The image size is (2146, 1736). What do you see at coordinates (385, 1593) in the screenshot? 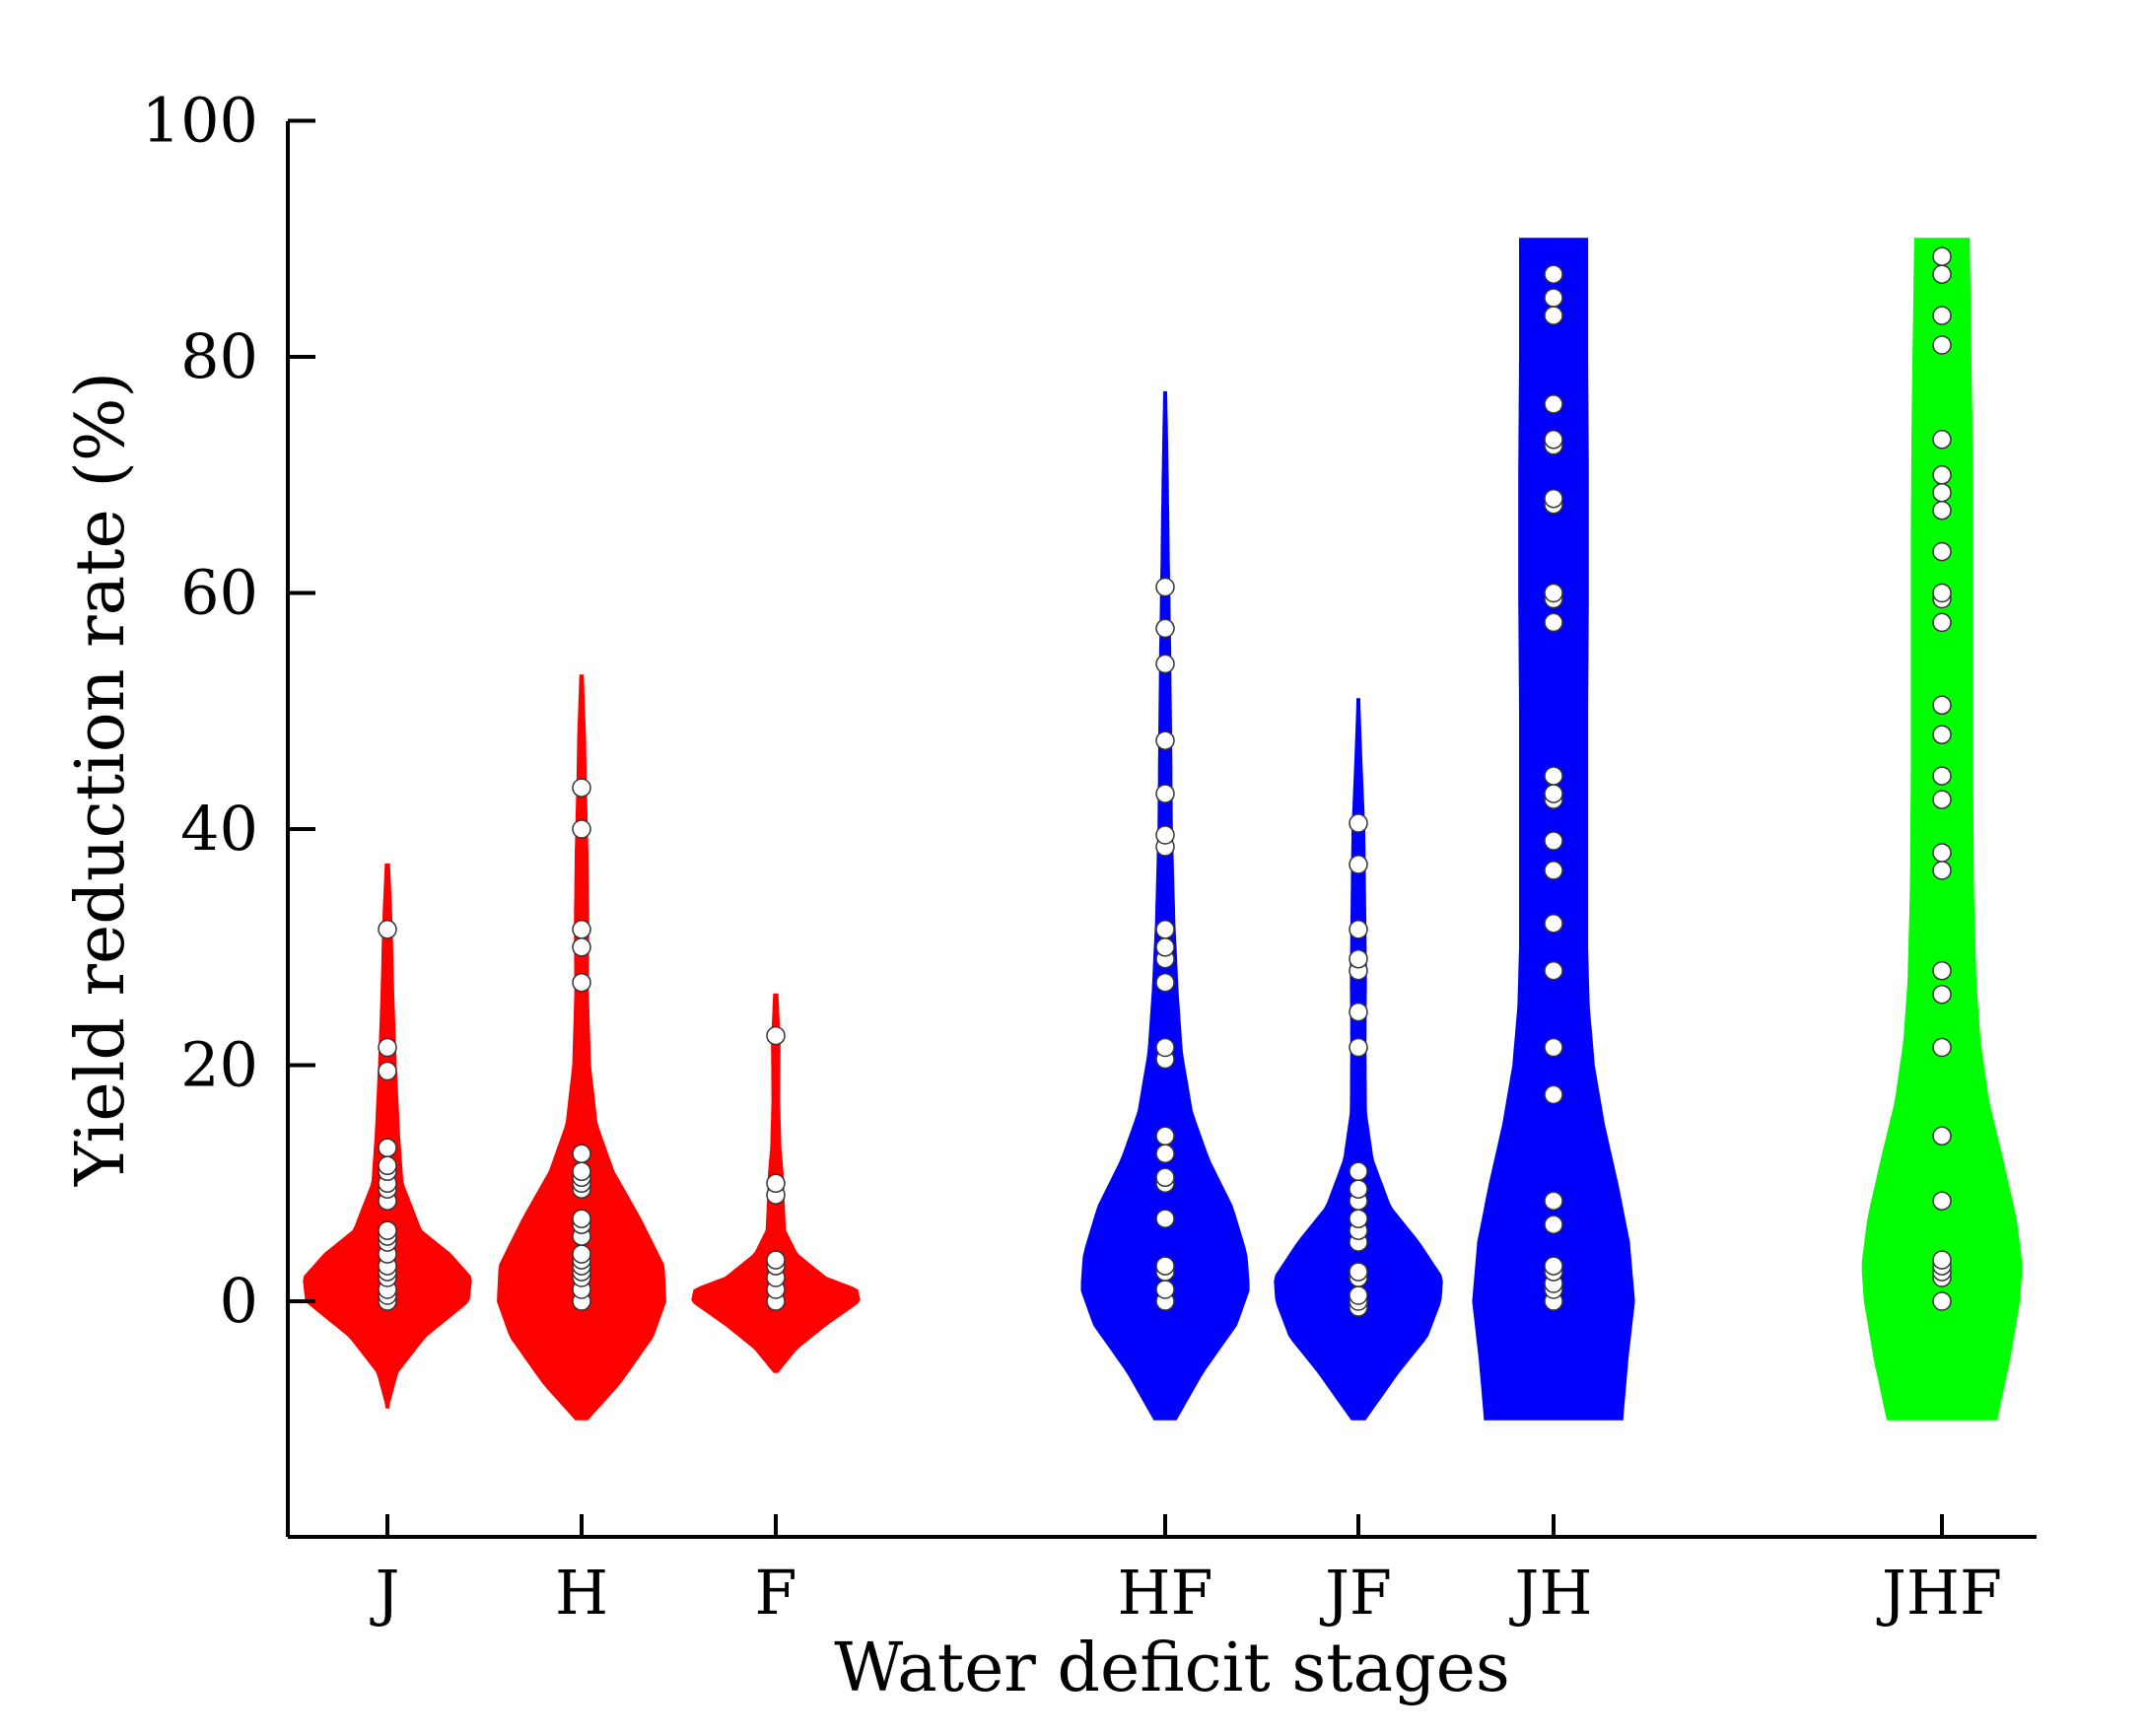
I see `x-tick-label-j: J` at bounding box center [385, 1593].